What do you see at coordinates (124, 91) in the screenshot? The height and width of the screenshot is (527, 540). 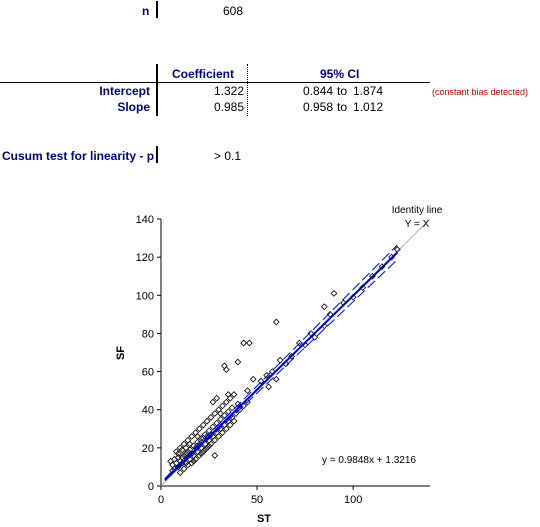 I see `intercept-label: Intercept` at bounding box center [124, 91].